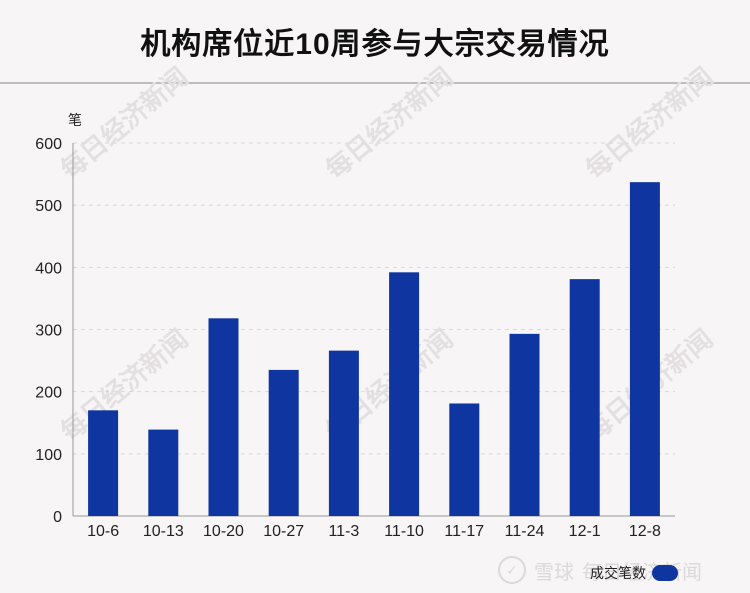 Image resolution: width=750 pixels, height=593 pixels. I want to click on x-tick-label: 11-3, so click(343, 531).